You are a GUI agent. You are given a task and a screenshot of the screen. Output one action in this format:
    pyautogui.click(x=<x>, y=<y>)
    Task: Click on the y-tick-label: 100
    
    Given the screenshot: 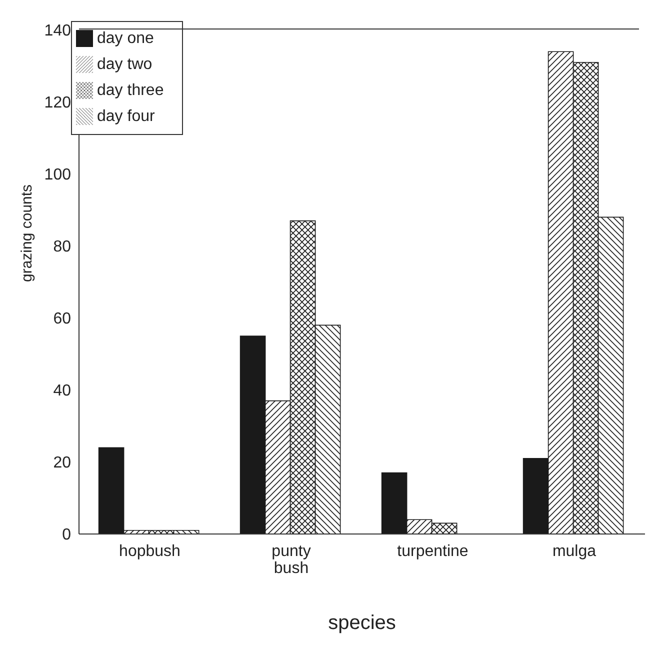 What is the action you would take?
    pyautogui.click(x=58, y=175)
    